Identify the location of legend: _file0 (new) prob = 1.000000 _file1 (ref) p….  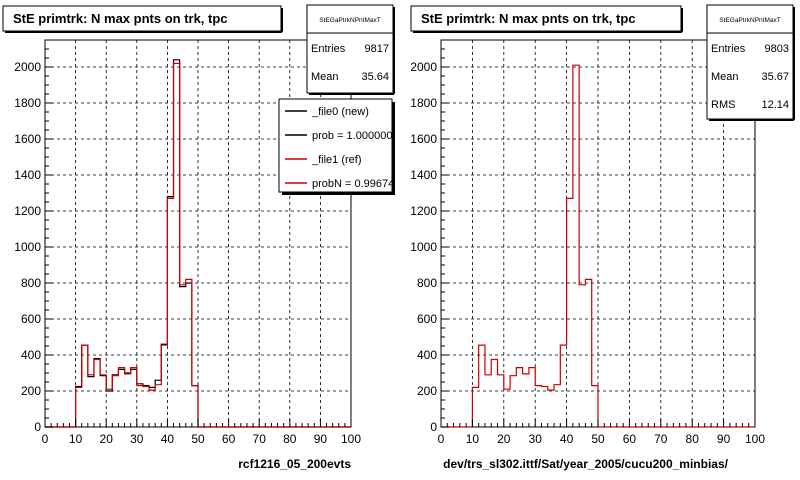
(339, 146).